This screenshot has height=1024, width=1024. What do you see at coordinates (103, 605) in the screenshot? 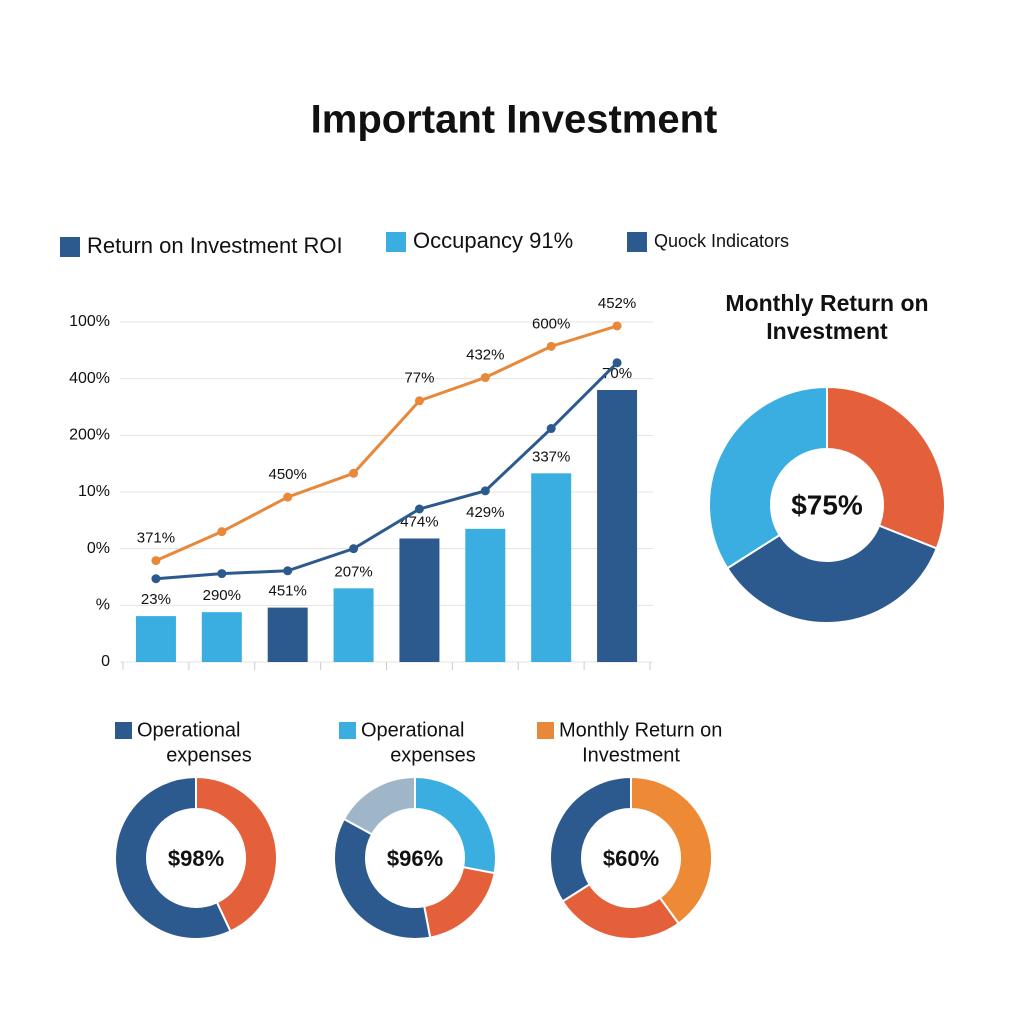
I see `y-tick-label: %` at bounding box center [103, 605].